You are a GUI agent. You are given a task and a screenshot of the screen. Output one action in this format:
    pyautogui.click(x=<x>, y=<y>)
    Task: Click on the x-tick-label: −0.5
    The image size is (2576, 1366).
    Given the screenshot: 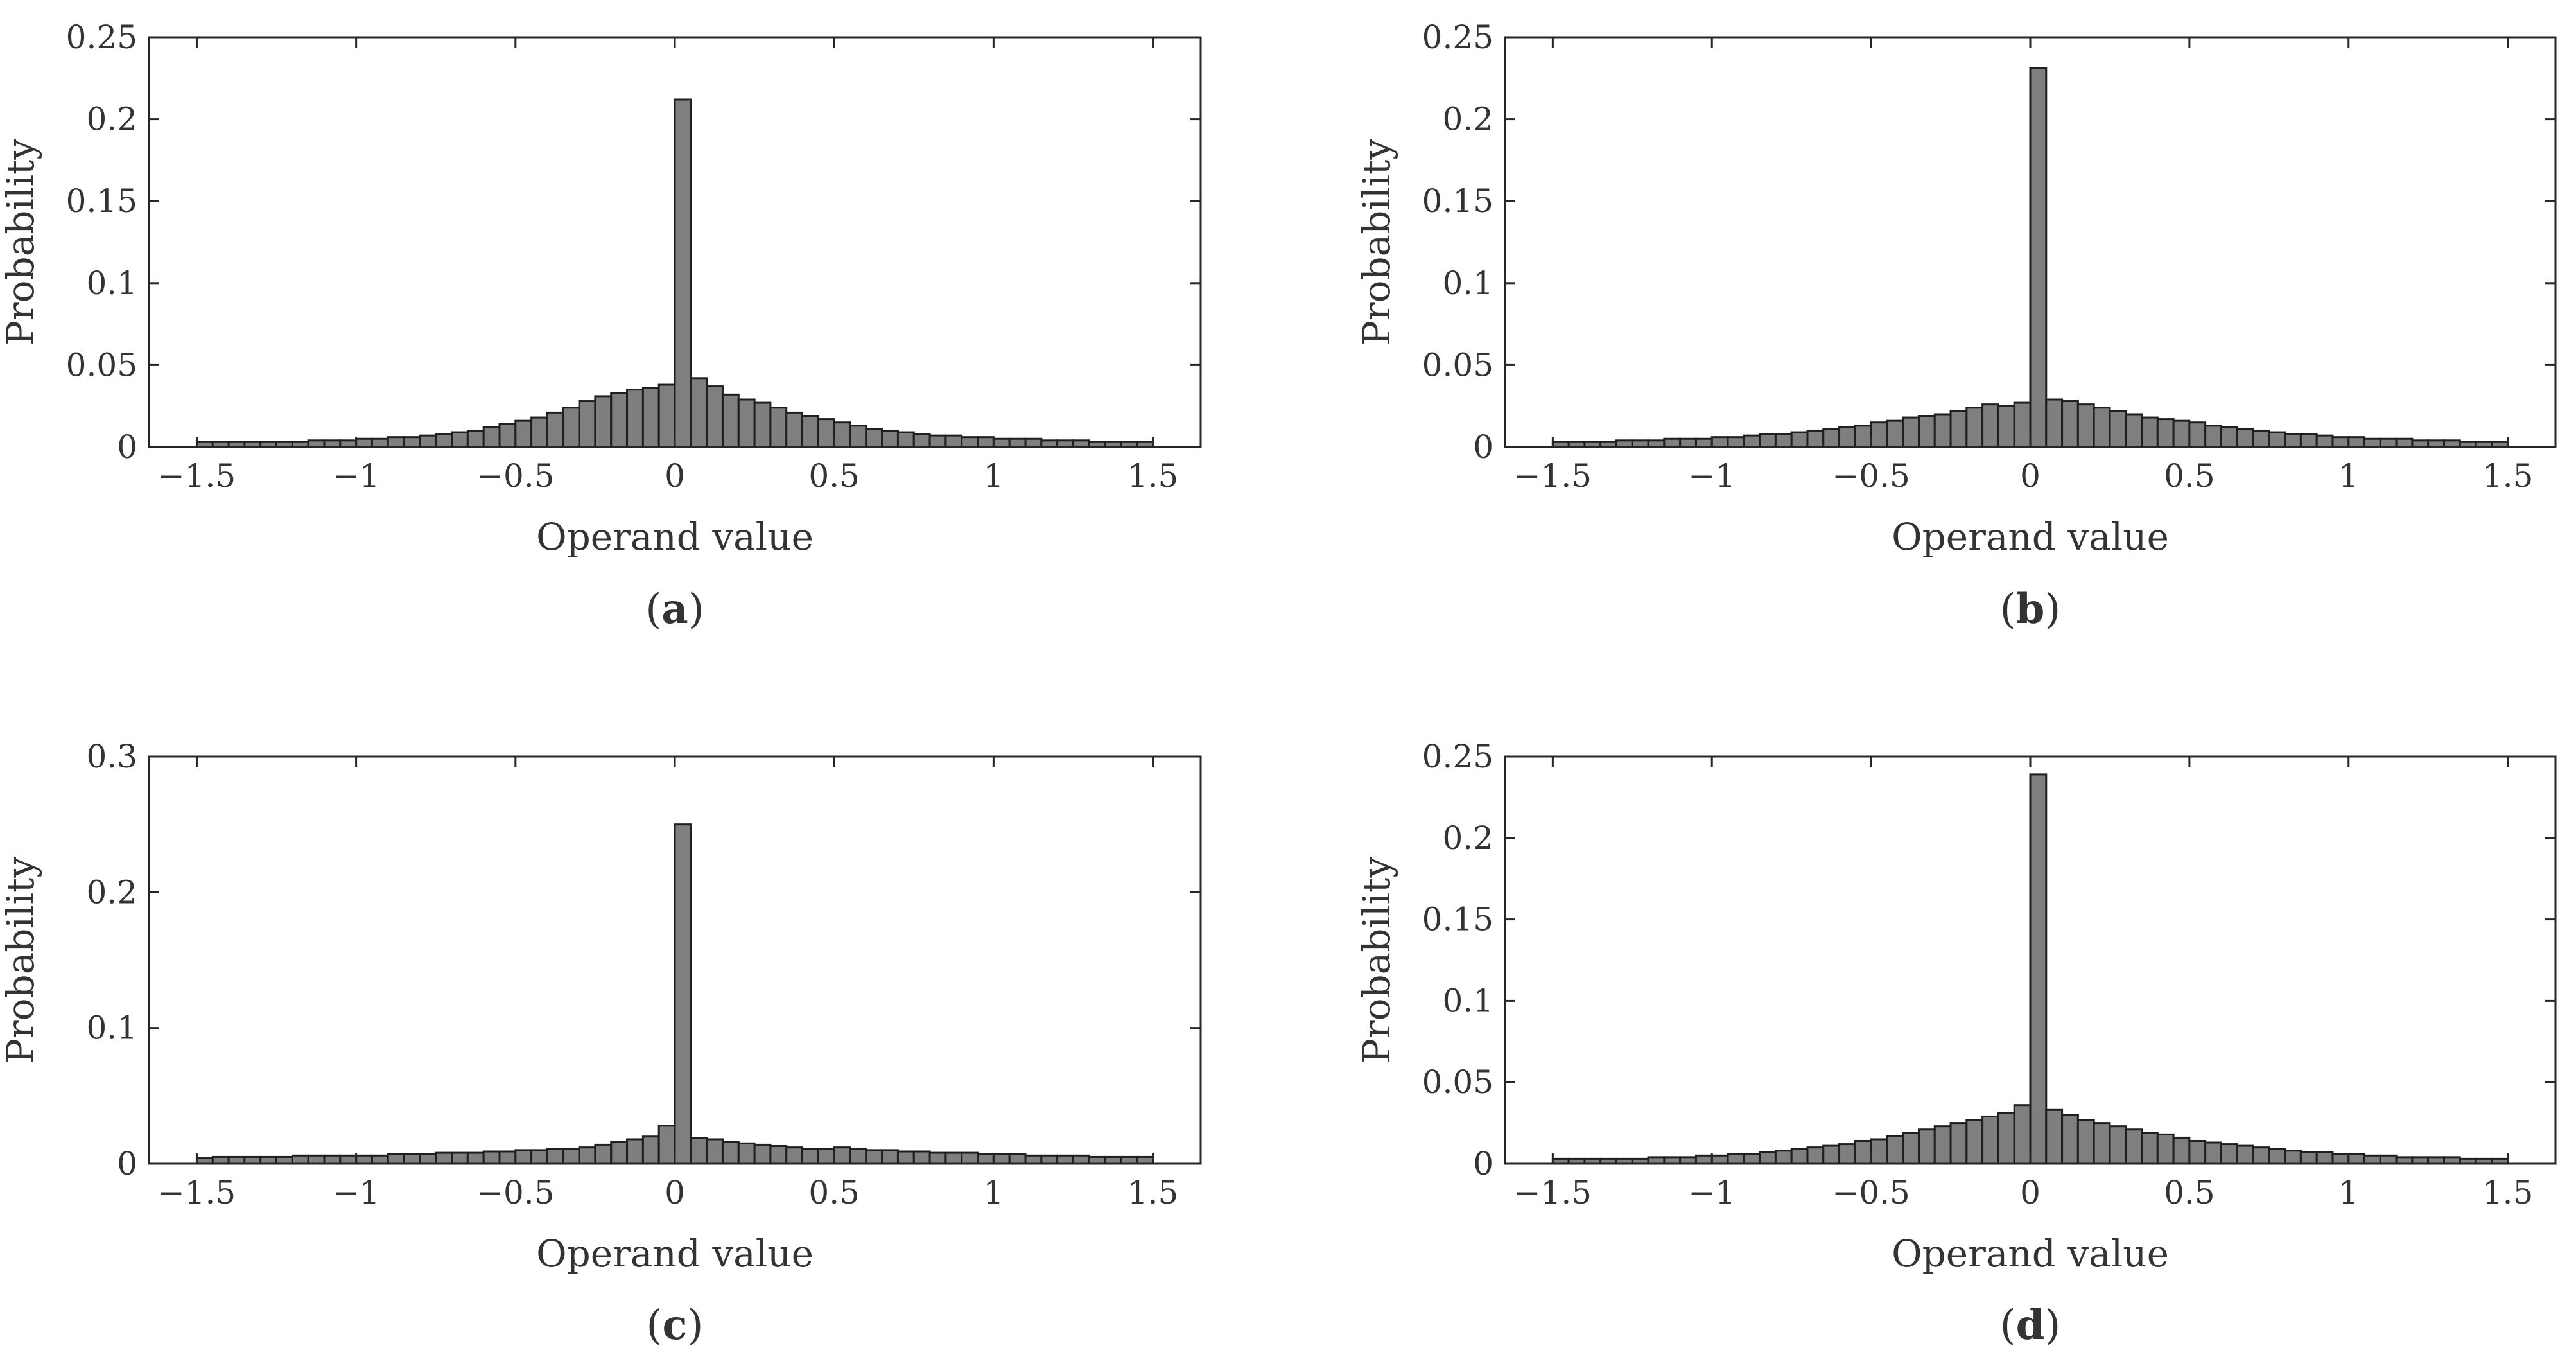 What is the action you would take?
    pyautogui.click(x=1871, y=1192)
    